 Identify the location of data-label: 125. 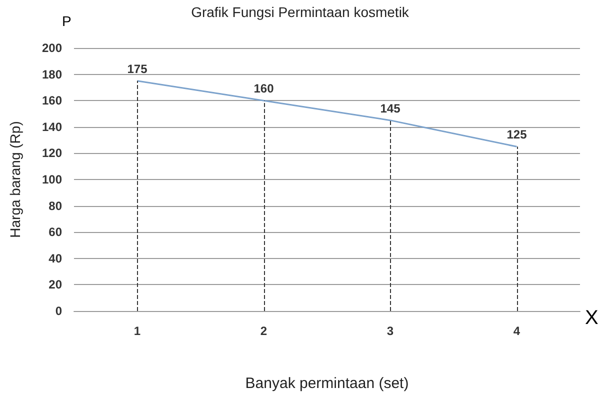
(517, 135).